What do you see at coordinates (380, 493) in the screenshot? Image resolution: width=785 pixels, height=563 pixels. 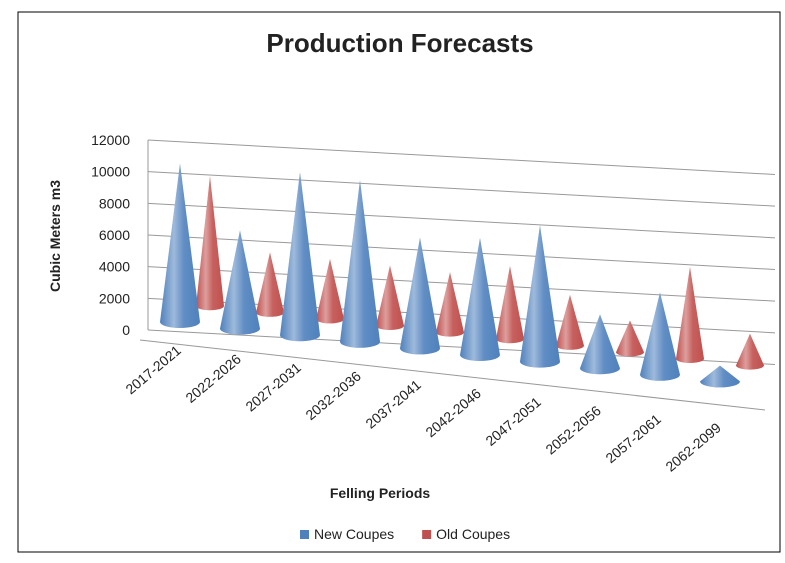 I see `x-axis-title: Felling Periods` at bounding box center [380, 493].